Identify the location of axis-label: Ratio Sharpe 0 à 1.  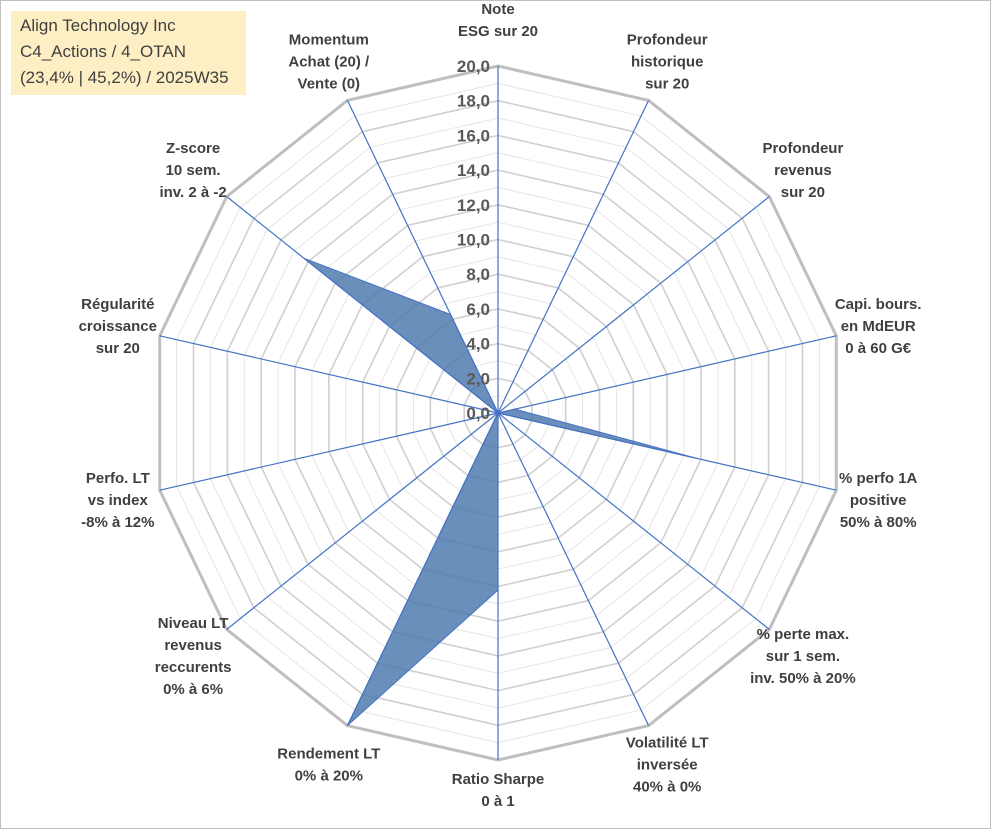
(498, 790).